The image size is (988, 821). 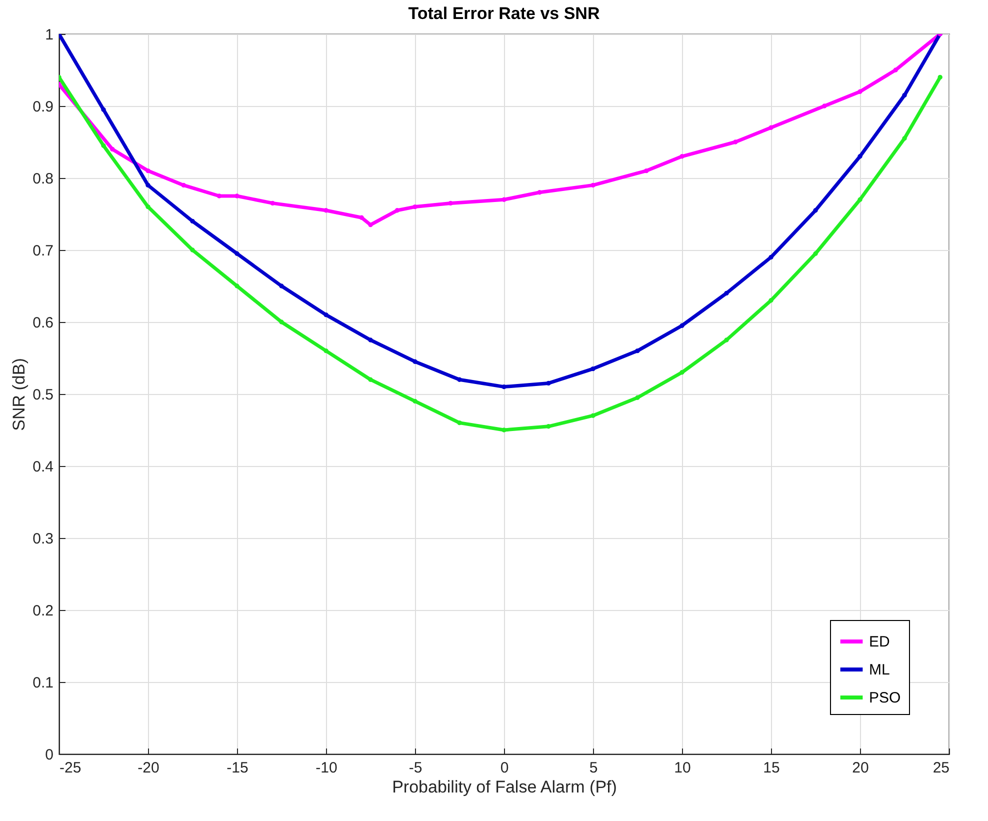 What do you see at coordinates (504, 787) in the screenshot?
I see `x-axis-title: Probability of False Alarm (Pf)` at bounding box center [504, 787].